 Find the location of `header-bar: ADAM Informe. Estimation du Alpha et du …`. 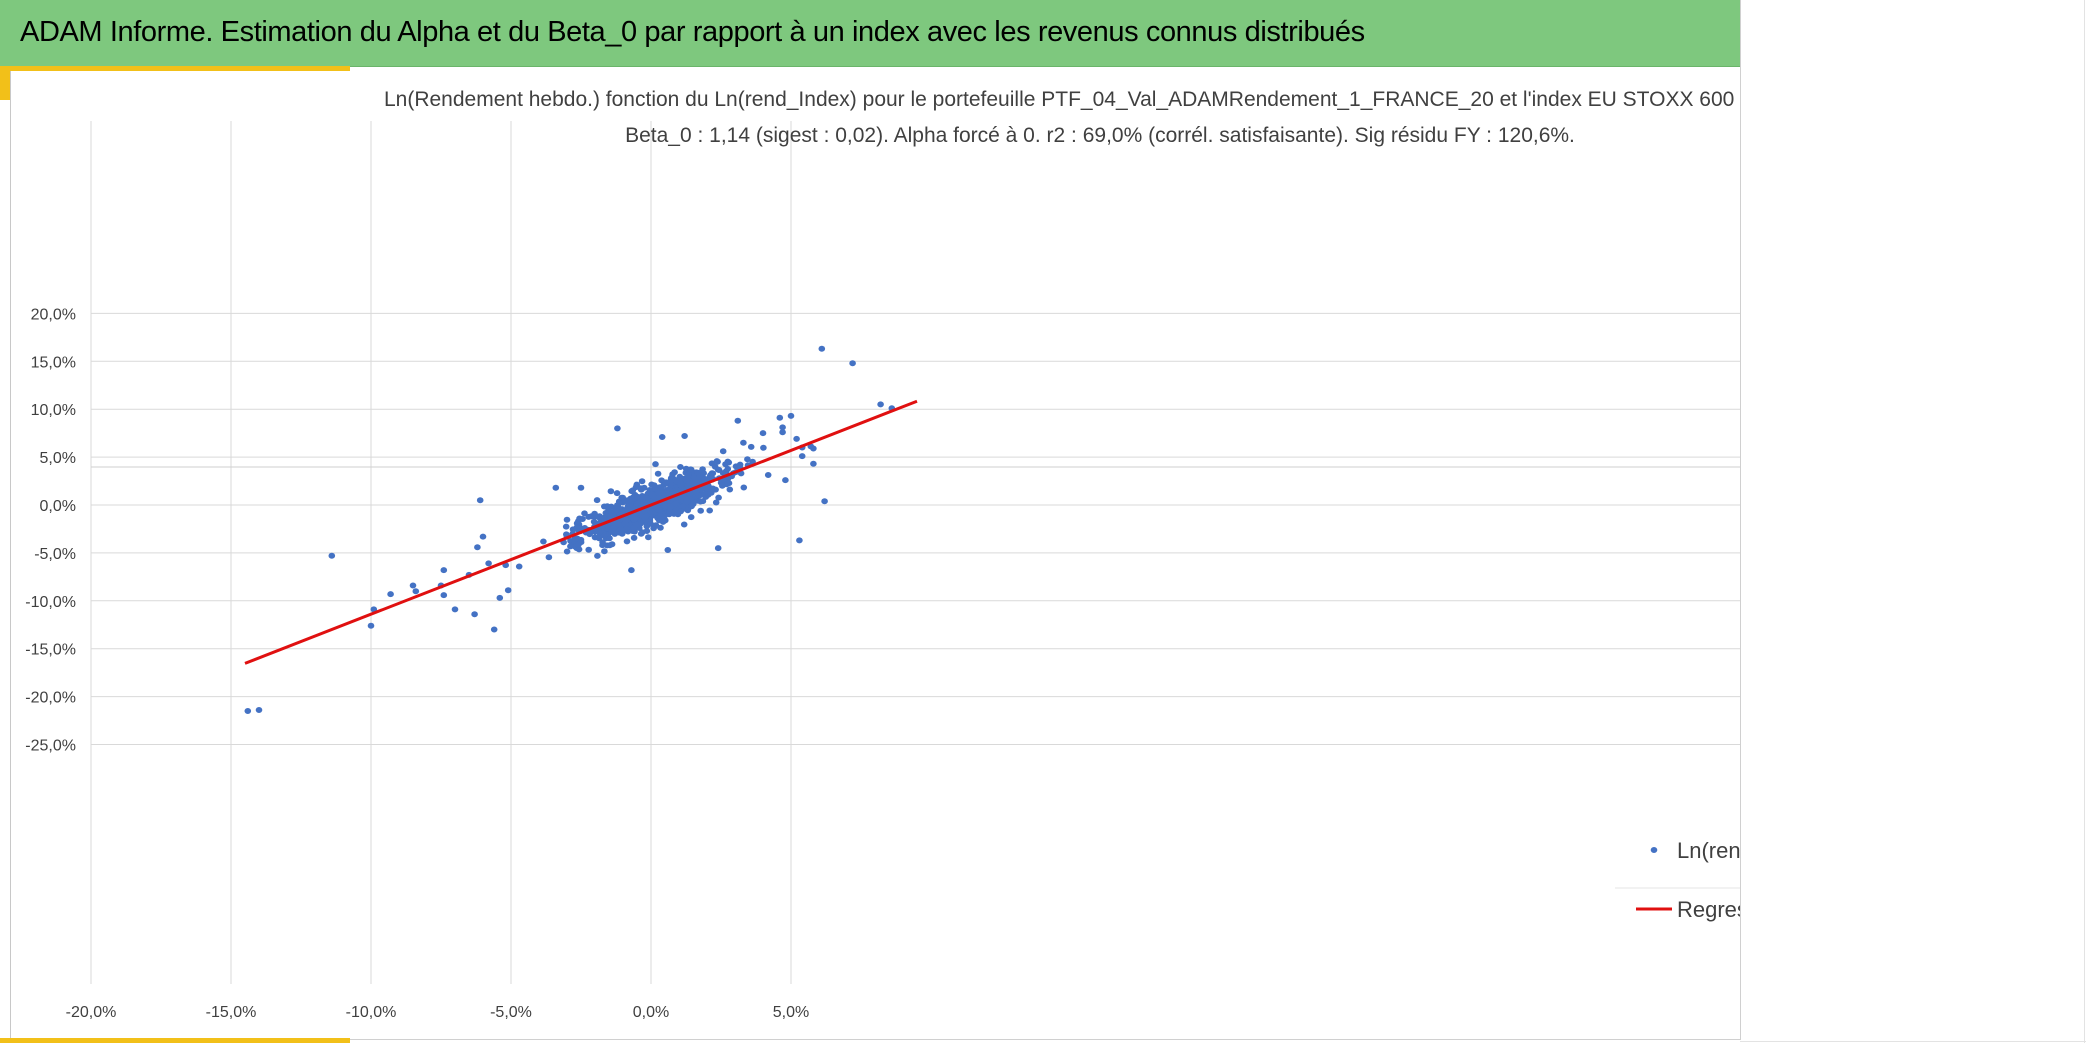

header-bar: ADAM Informe. Estimation du Alpha et du … is located at coordinates (870, 33).